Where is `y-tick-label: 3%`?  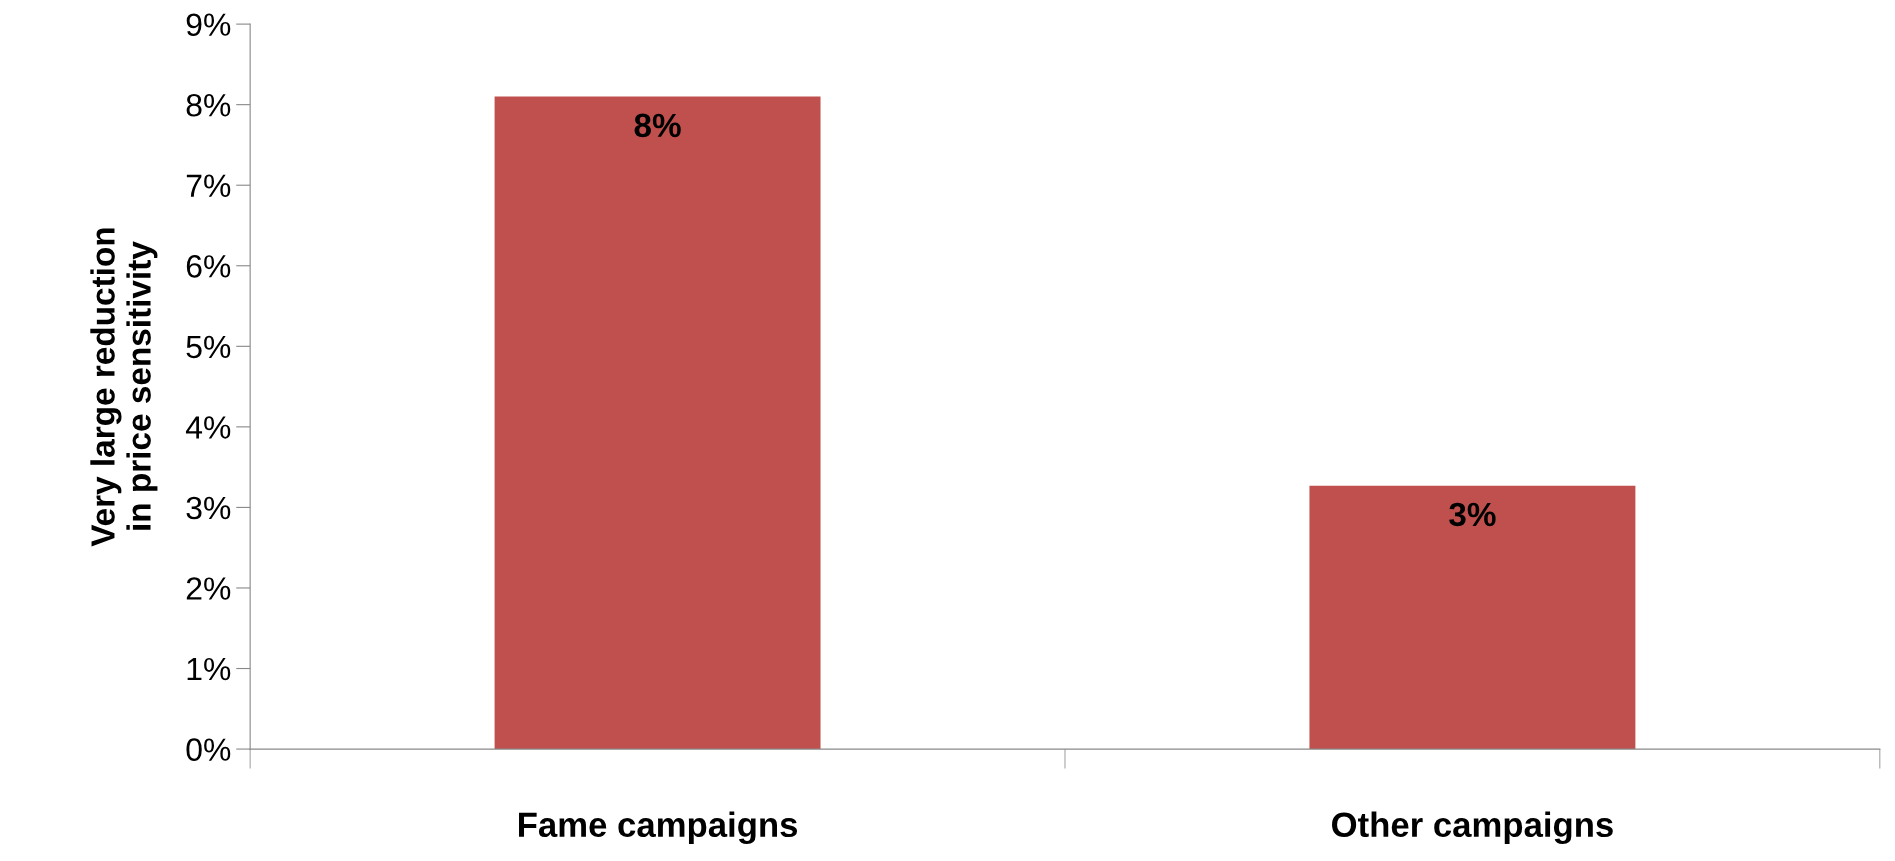 y-tick-label: 3% is located at coordinates (208, 508).